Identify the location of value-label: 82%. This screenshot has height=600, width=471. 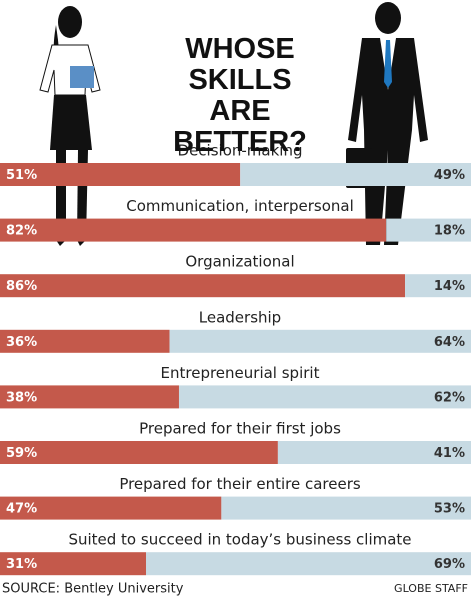
(21, 231).